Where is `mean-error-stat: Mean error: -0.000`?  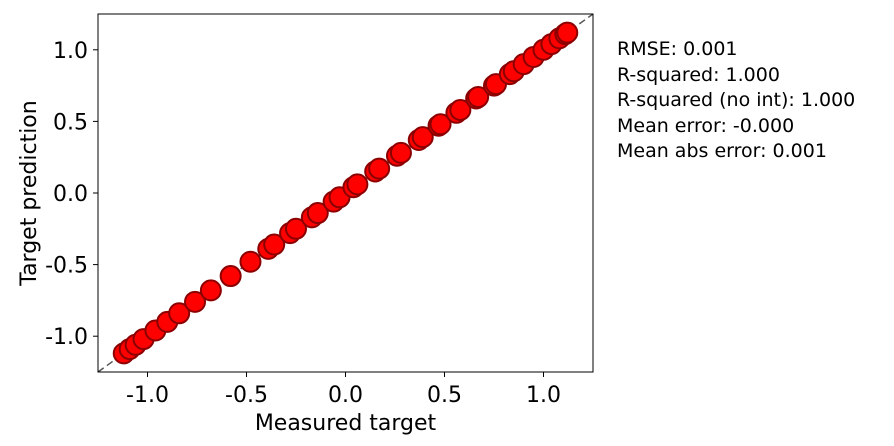
mean-error-stat: Mean error: -0.000 is located at coordinates (706, 125).